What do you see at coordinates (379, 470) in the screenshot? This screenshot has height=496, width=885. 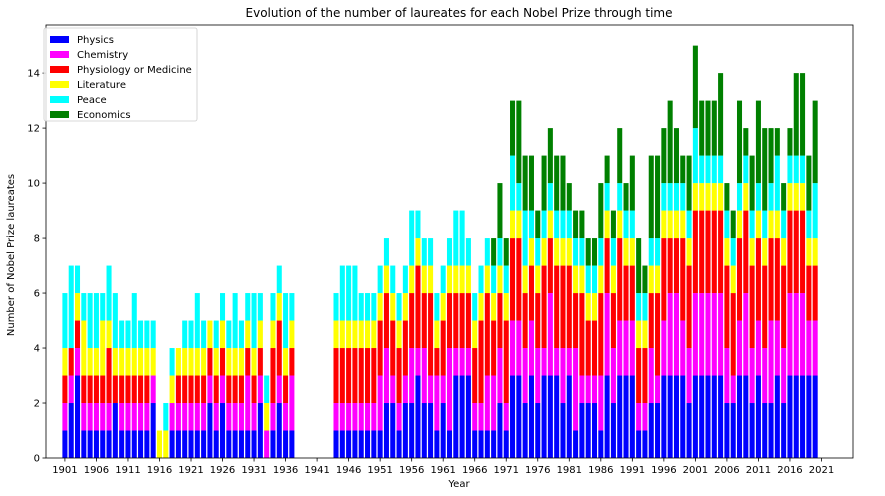 I see `x-tick-label: 1951` at bounding box center [379, 470].